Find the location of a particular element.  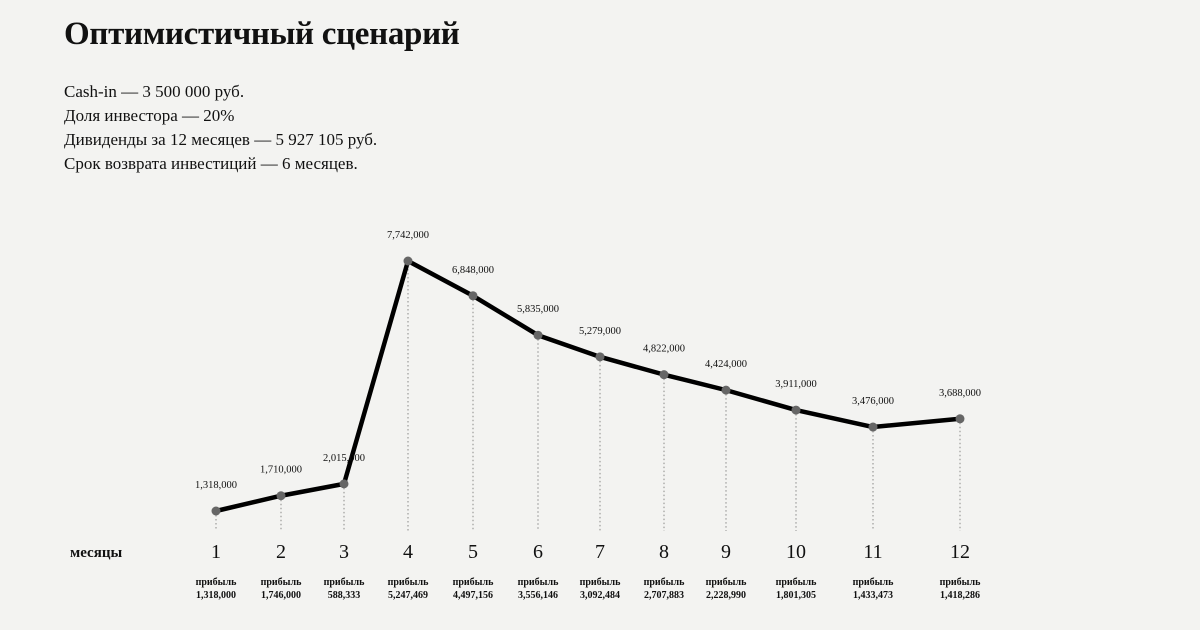

value-label-2: 1,710,000 is located at coordinates (281, 470).